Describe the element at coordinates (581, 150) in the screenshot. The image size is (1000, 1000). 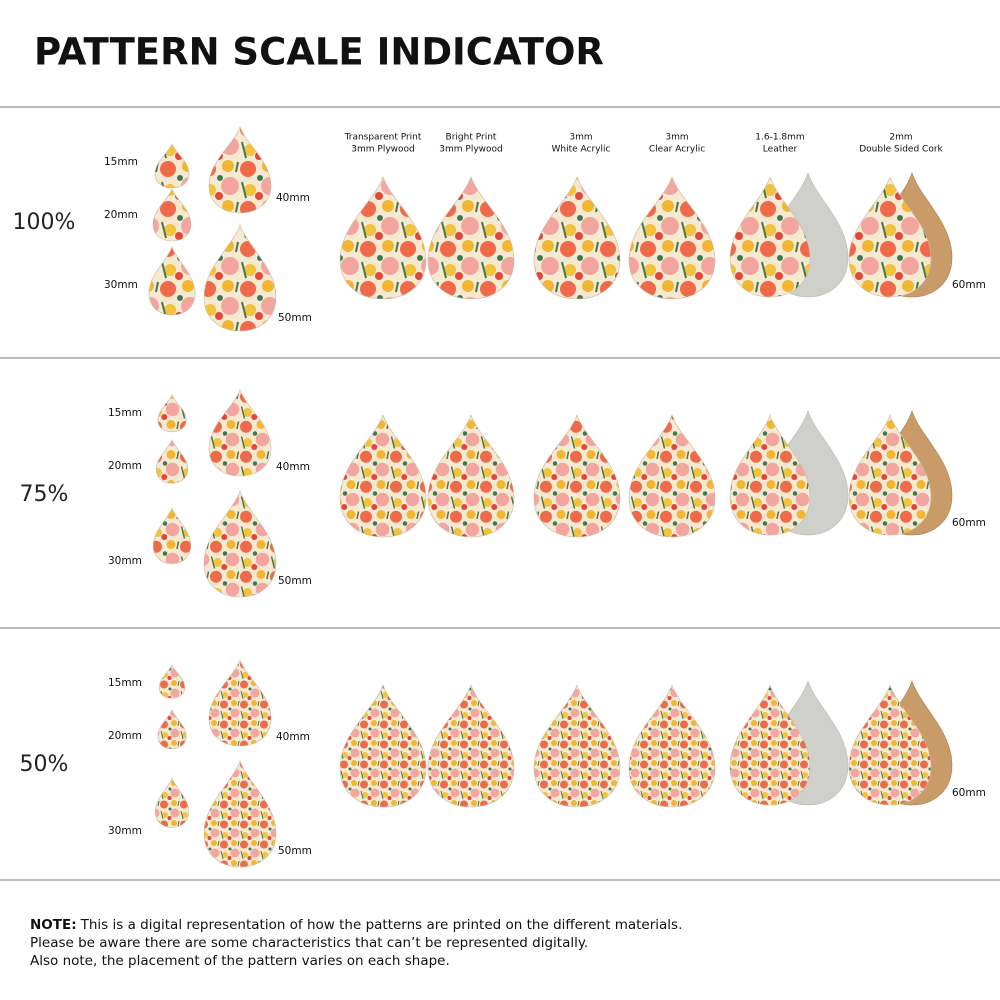
I see `material-header: White Acrylic` at that location.